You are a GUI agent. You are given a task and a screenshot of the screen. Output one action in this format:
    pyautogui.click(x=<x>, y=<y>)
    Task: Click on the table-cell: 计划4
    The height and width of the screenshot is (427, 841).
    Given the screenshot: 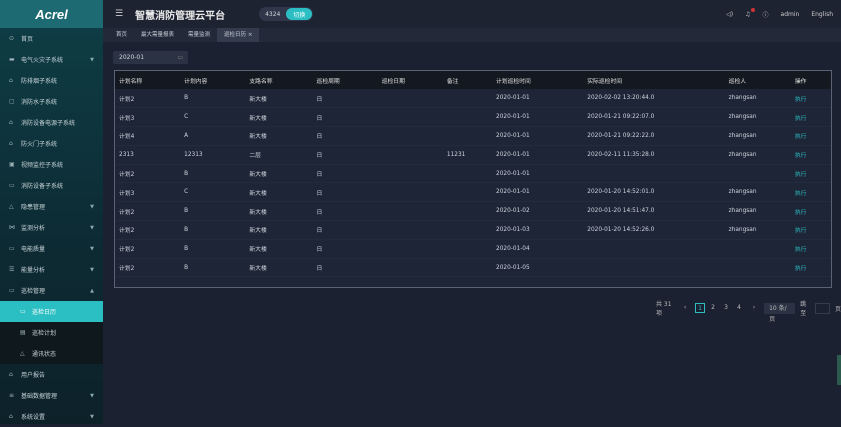 What is the action you would take?
    pyautogui.click(x=148, y=136)
    